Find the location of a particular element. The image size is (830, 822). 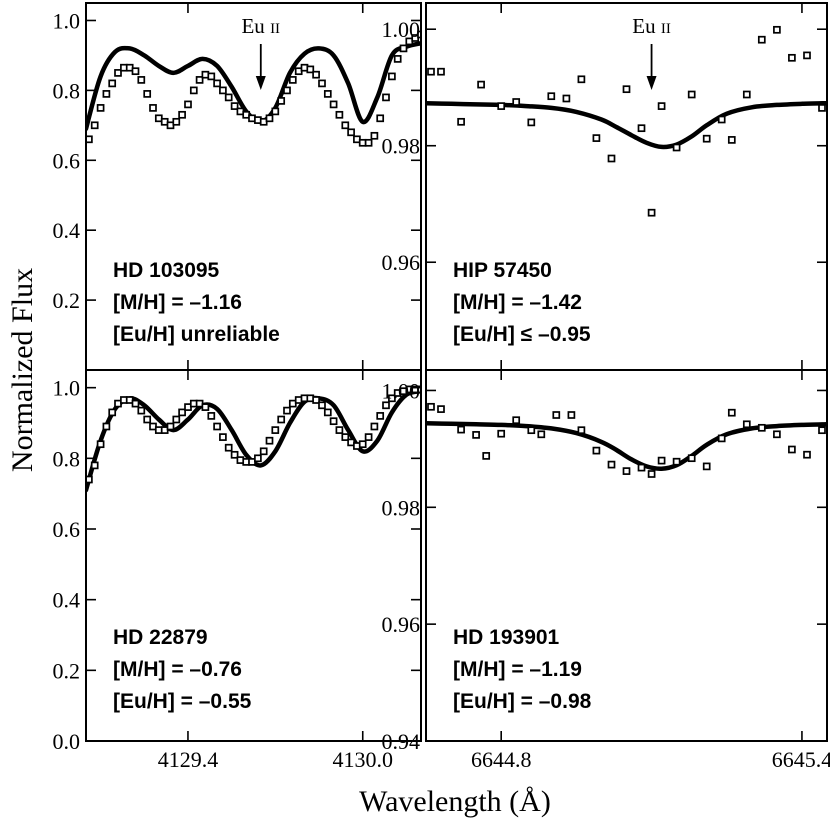

y-tick-label: 0.8 is located at coordinates (67, 458).